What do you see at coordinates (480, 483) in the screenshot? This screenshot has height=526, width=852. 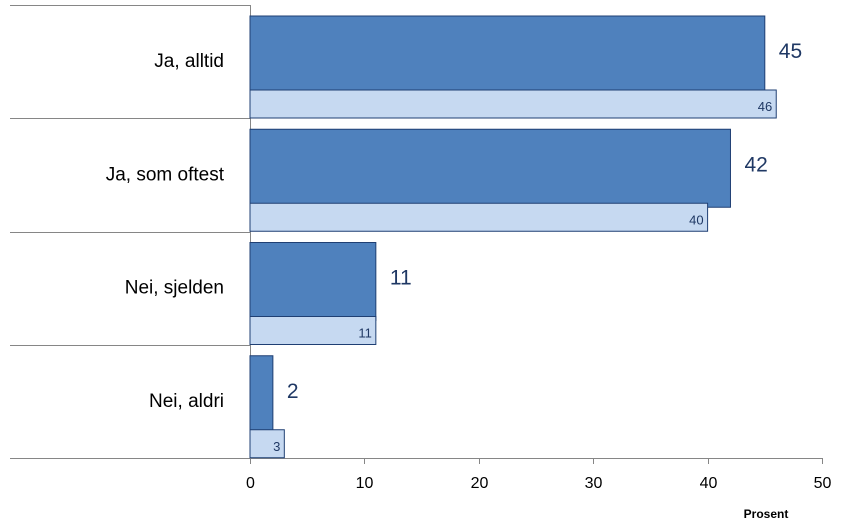 I see `x-tick-label: 20` at bounding box center [480, 483].